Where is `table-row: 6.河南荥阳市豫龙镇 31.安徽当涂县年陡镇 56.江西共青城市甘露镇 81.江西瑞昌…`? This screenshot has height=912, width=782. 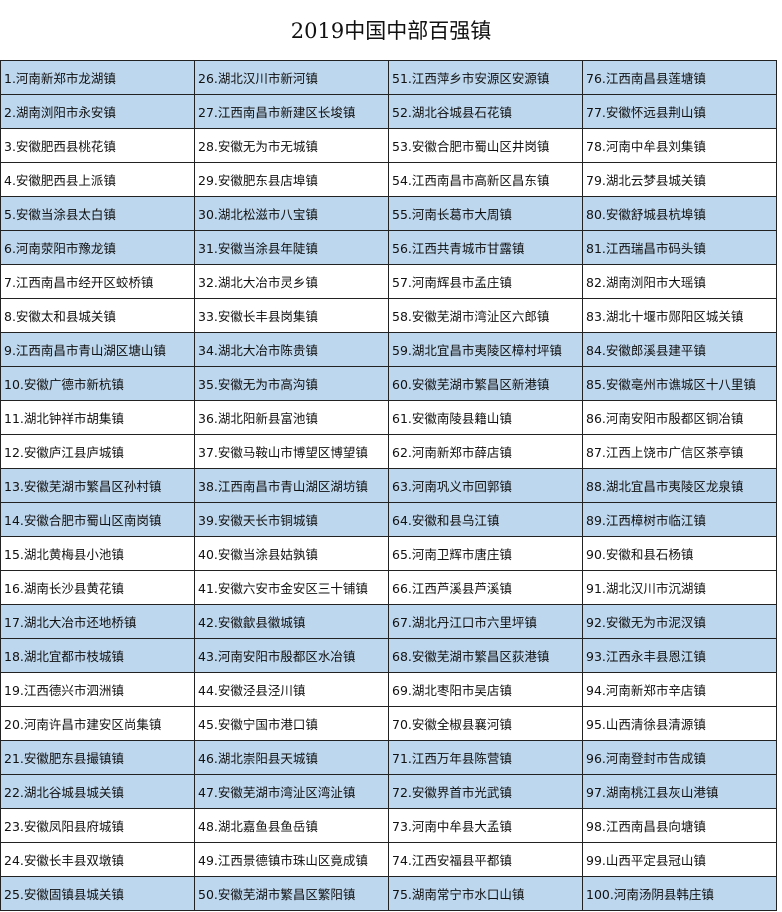 table-row: 6.河南荥阳市豫龙镇 31.安徽当涂县年陡镇 56.江西共青城市甘露镇 81.江西瑞昌… is located at coordinates (388, 247).